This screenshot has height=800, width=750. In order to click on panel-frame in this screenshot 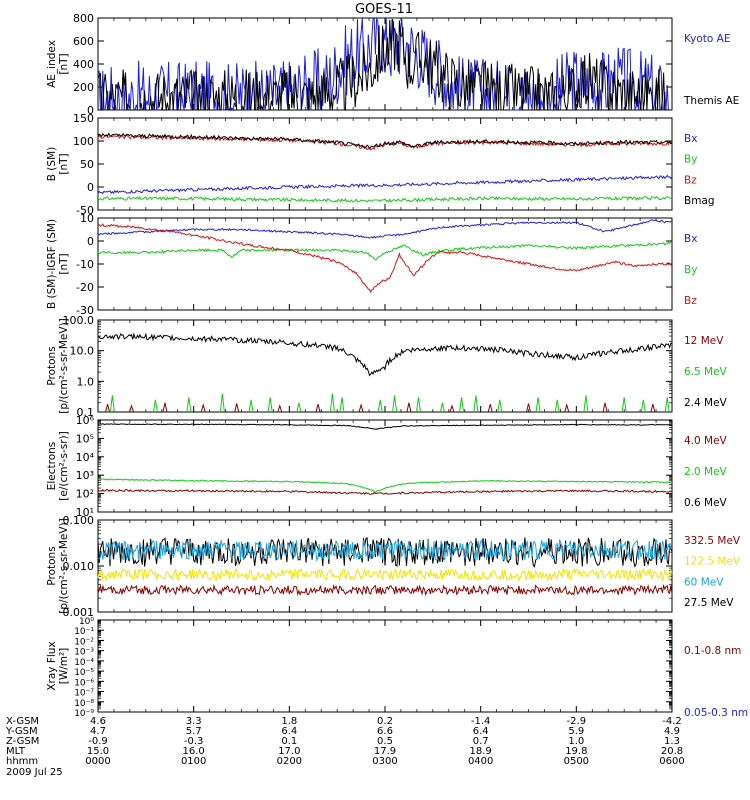, I will do `click(385, 164)`.